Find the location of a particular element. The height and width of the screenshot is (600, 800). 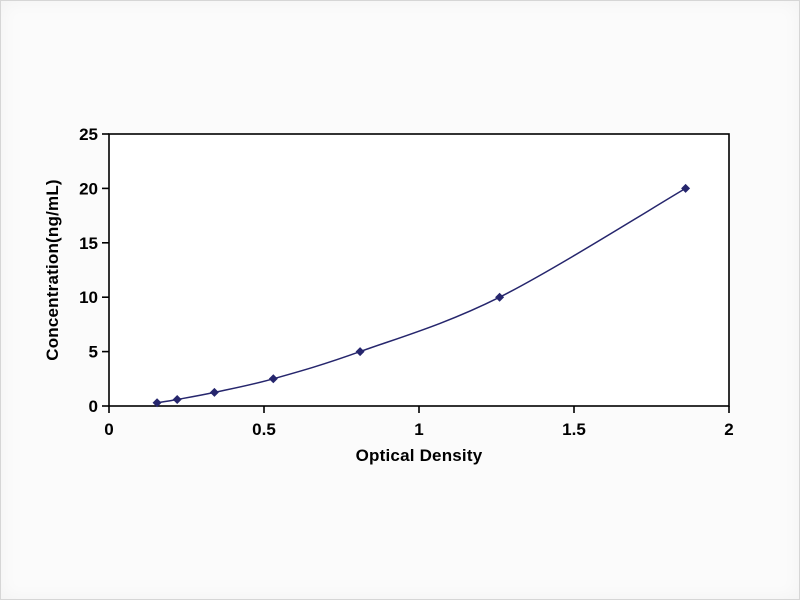

y-tick-label: 25 is located at coordinates (88, 134).